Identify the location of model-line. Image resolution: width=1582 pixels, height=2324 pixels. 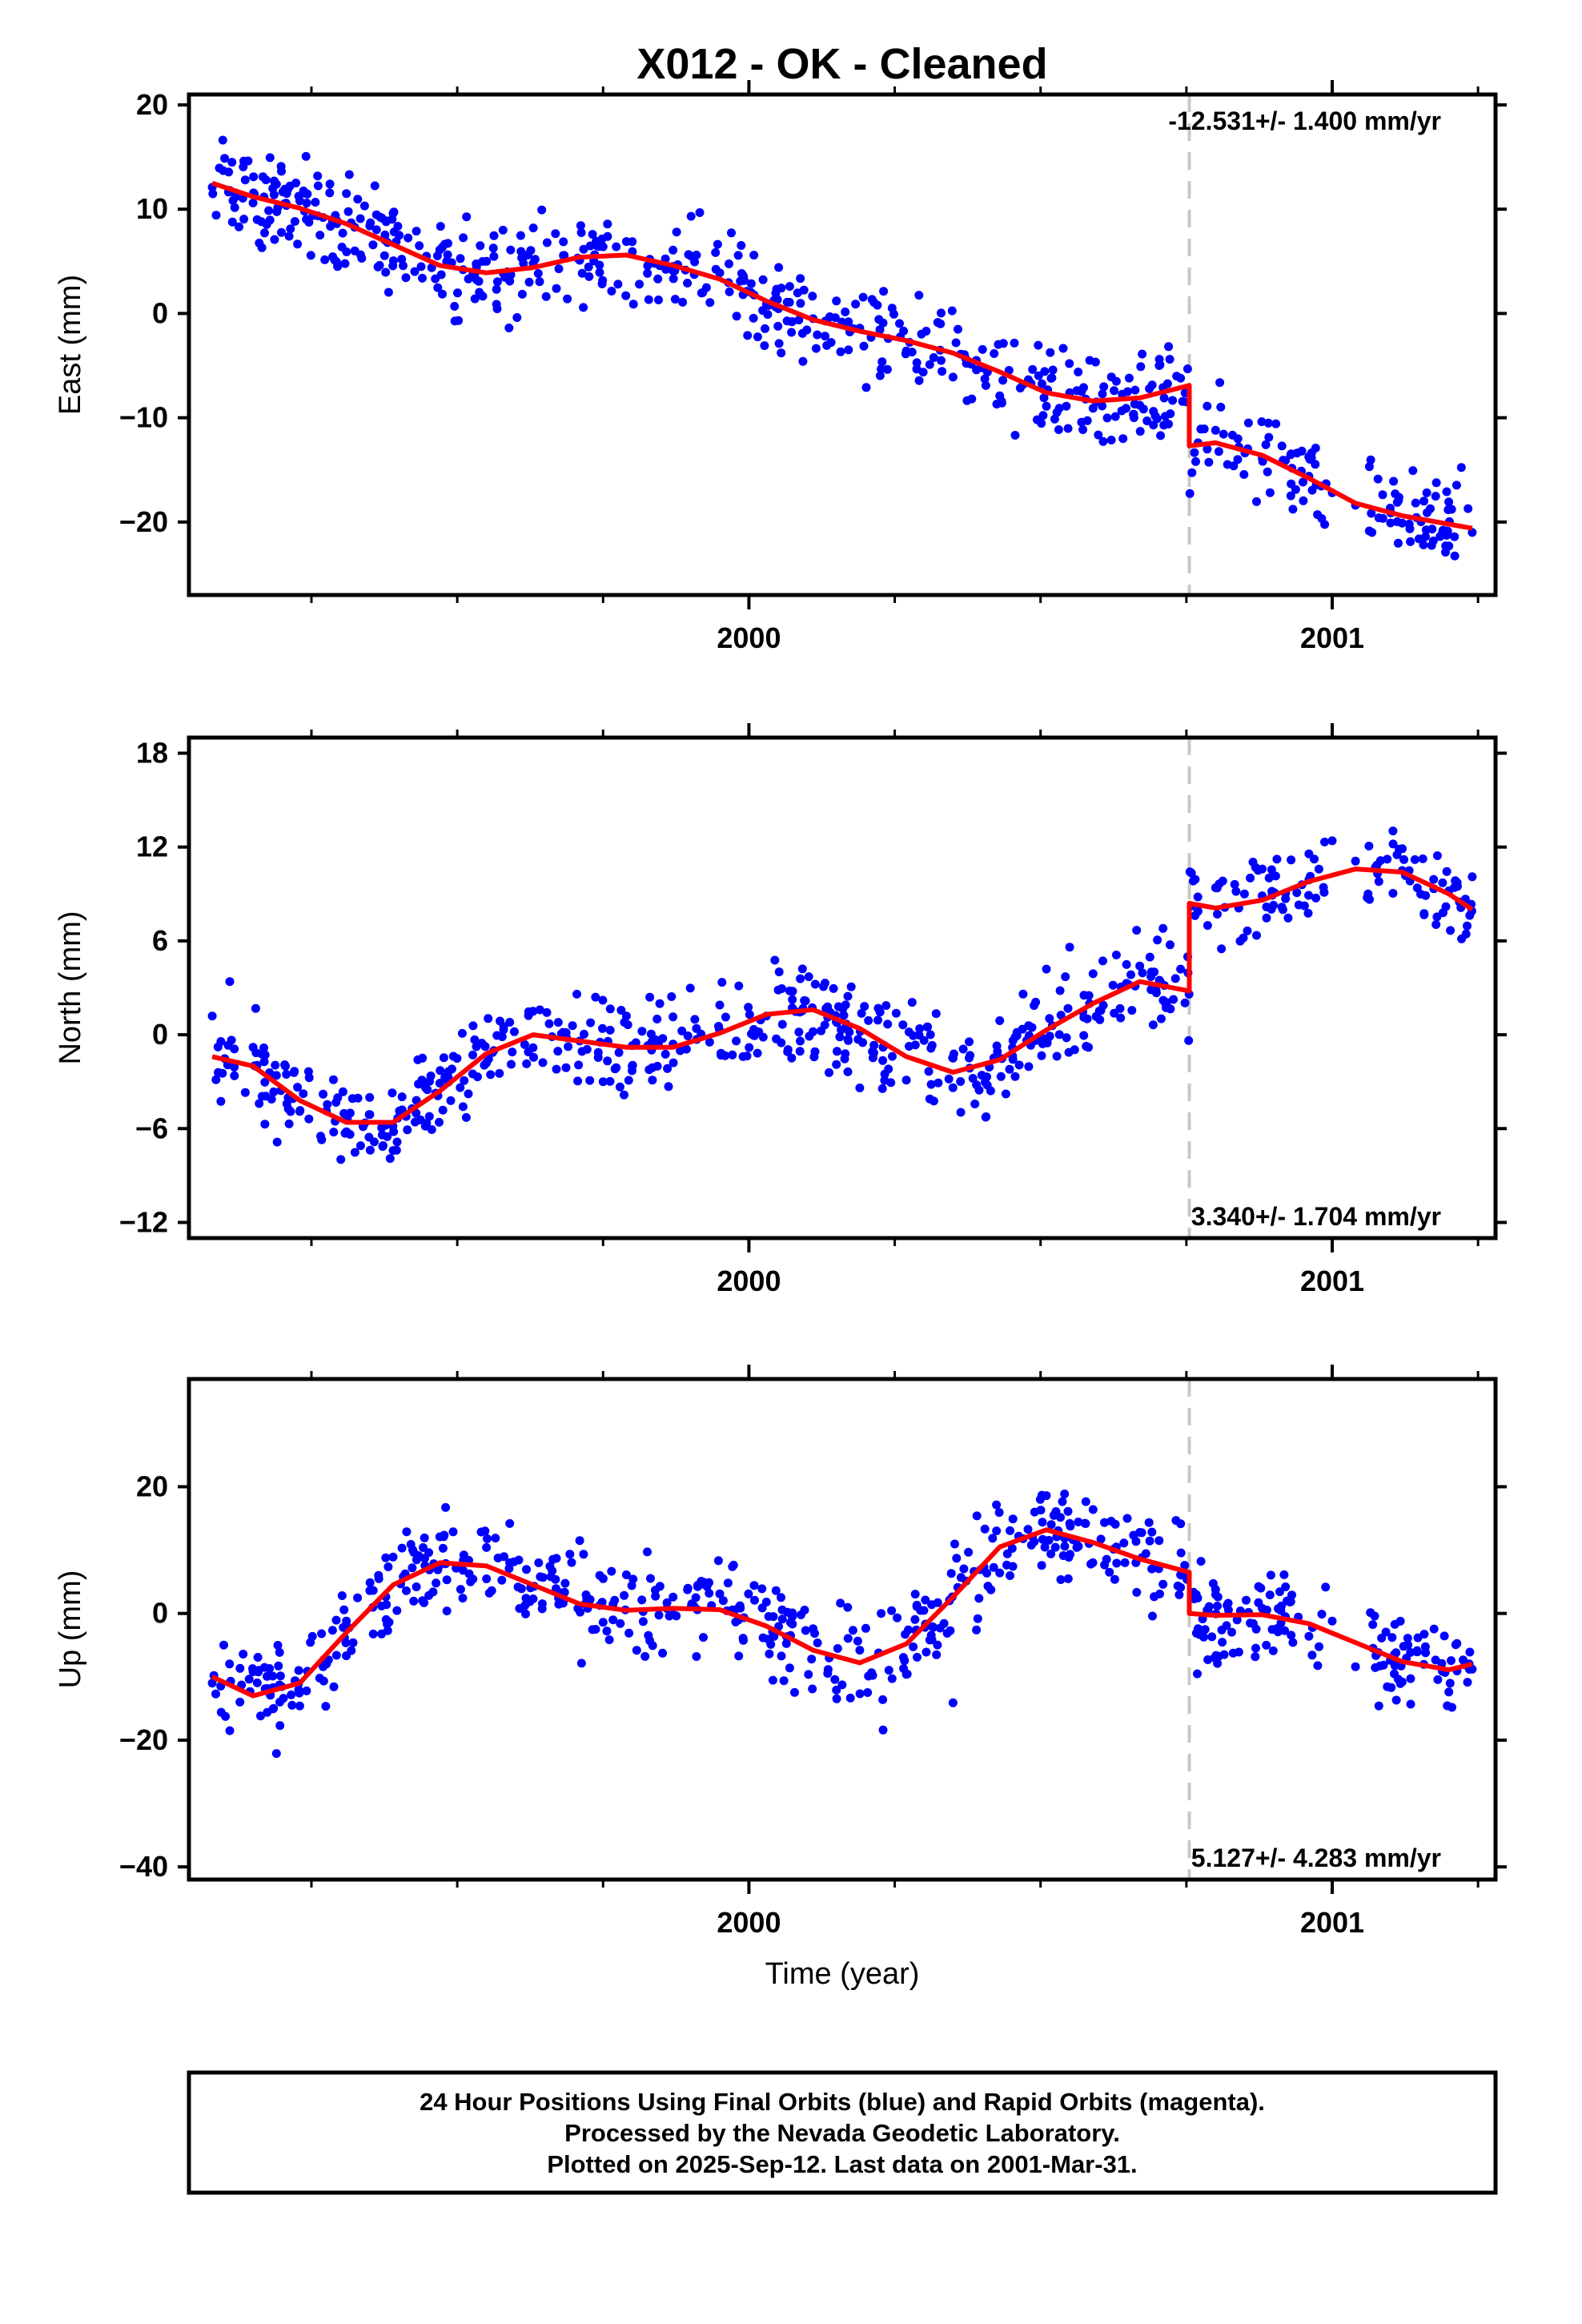
(842, 356).